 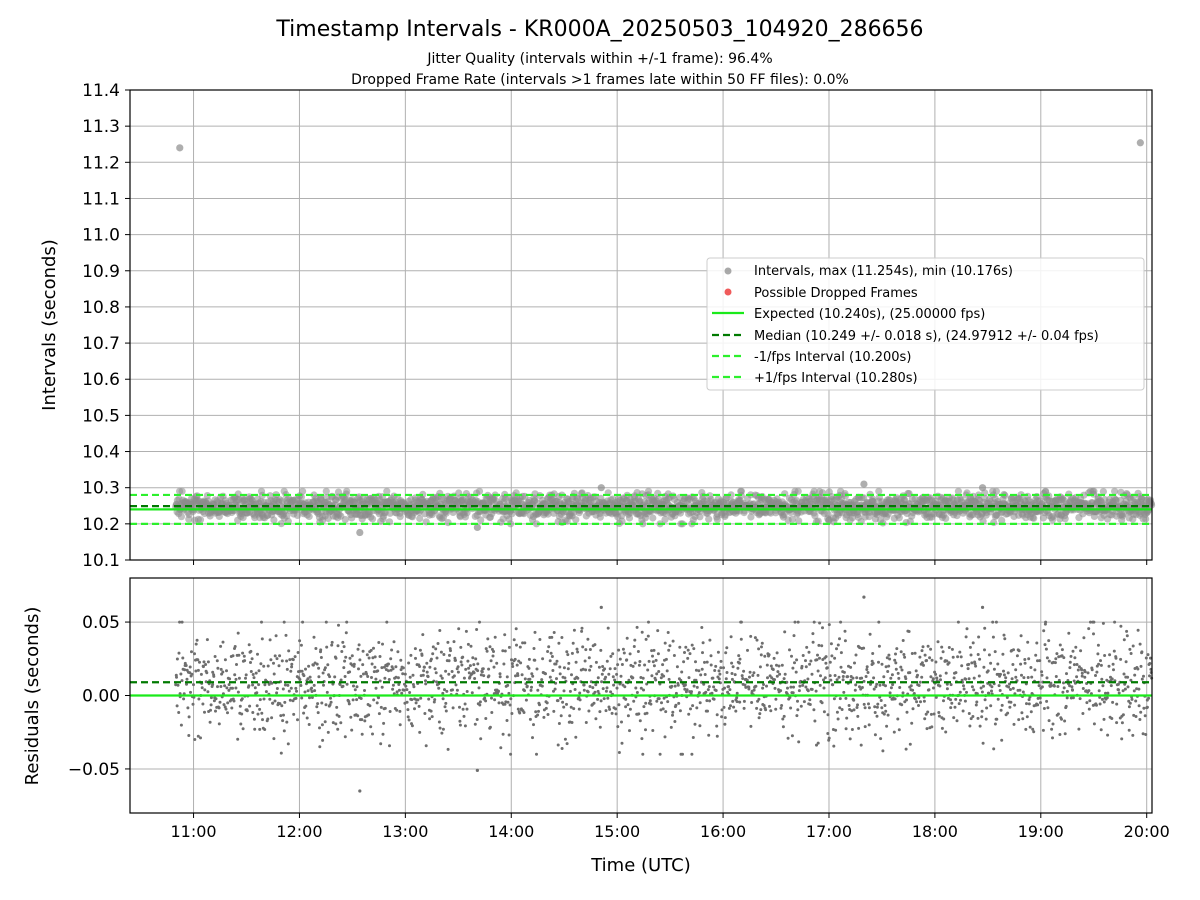 What do you see at coordinates (1041, 831) in the screenshot?
I see `x-tick-label: 19:00` at bounding box center [1041, 831].